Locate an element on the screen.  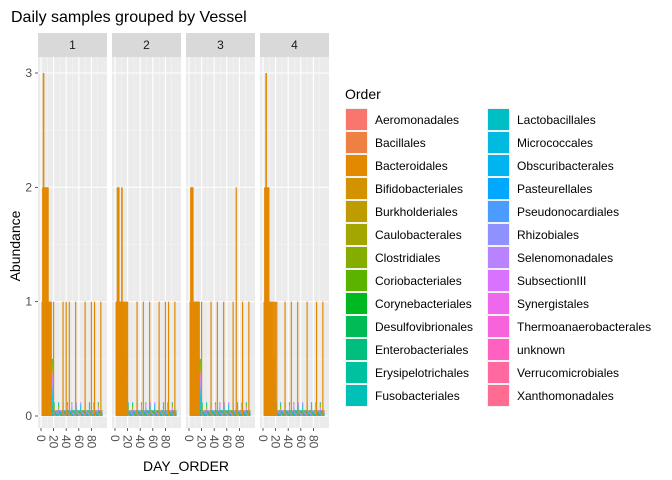
y-tick-label: 2 is located at coordinates (28, 187).